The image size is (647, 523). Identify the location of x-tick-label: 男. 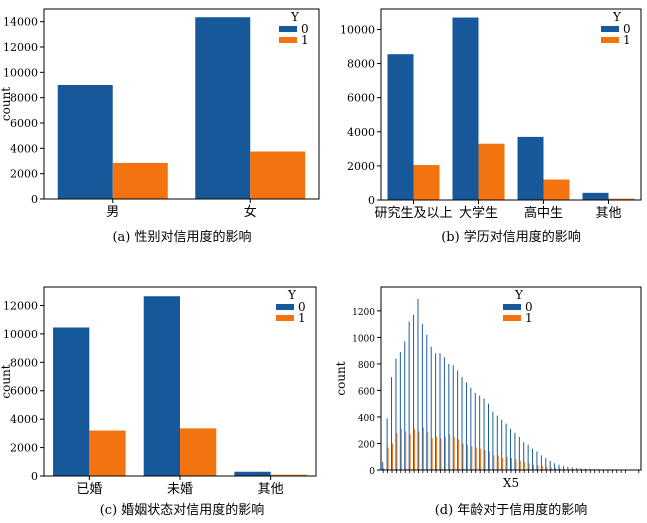
(112, 212).